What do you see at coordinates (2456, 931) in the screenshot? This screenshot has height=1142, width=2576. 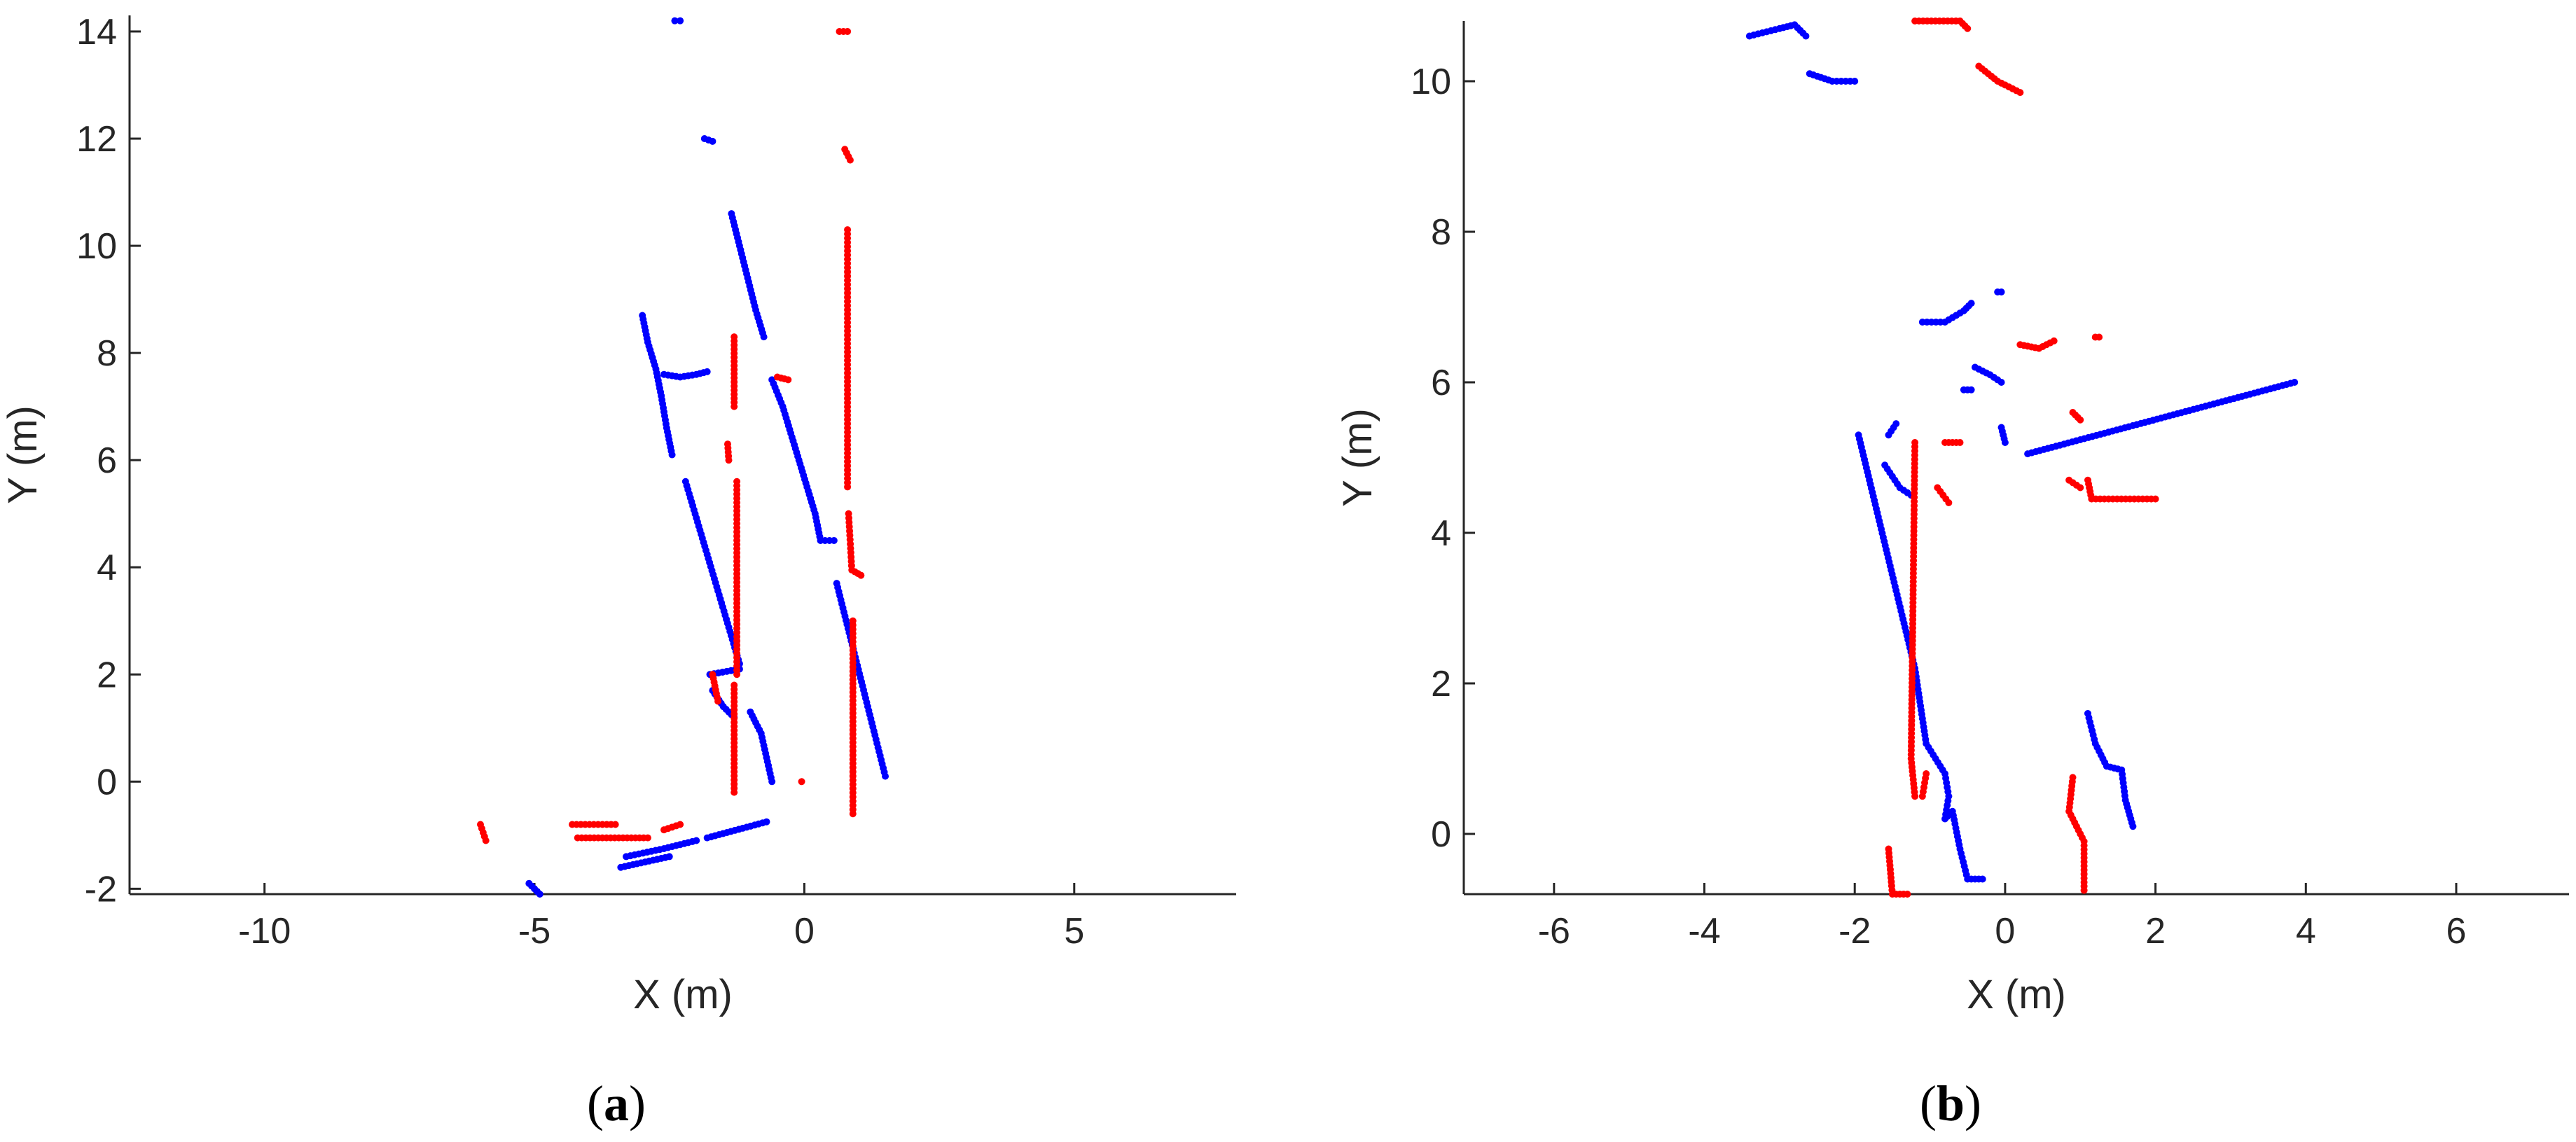 I see `x-tick-label: 6` at bounding box center [2456, 931].